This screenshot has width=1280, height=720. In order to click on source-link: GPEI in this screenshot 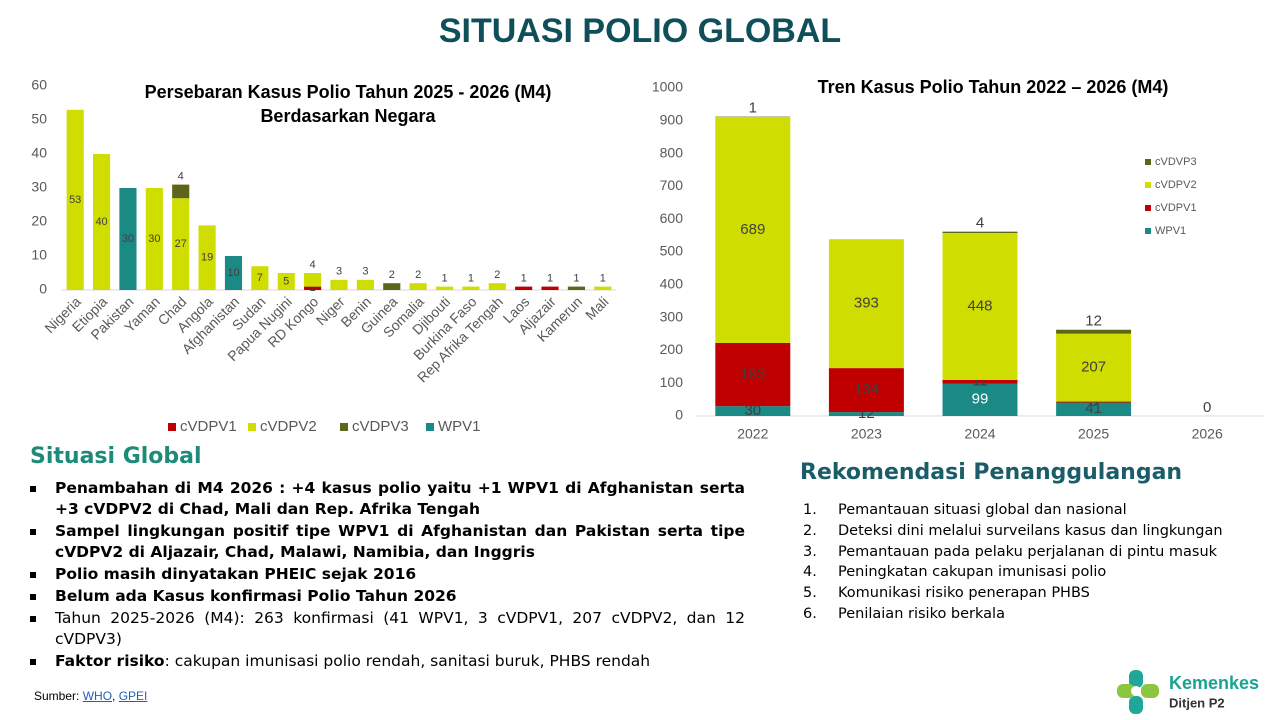, I will do `click(133, 696)`.